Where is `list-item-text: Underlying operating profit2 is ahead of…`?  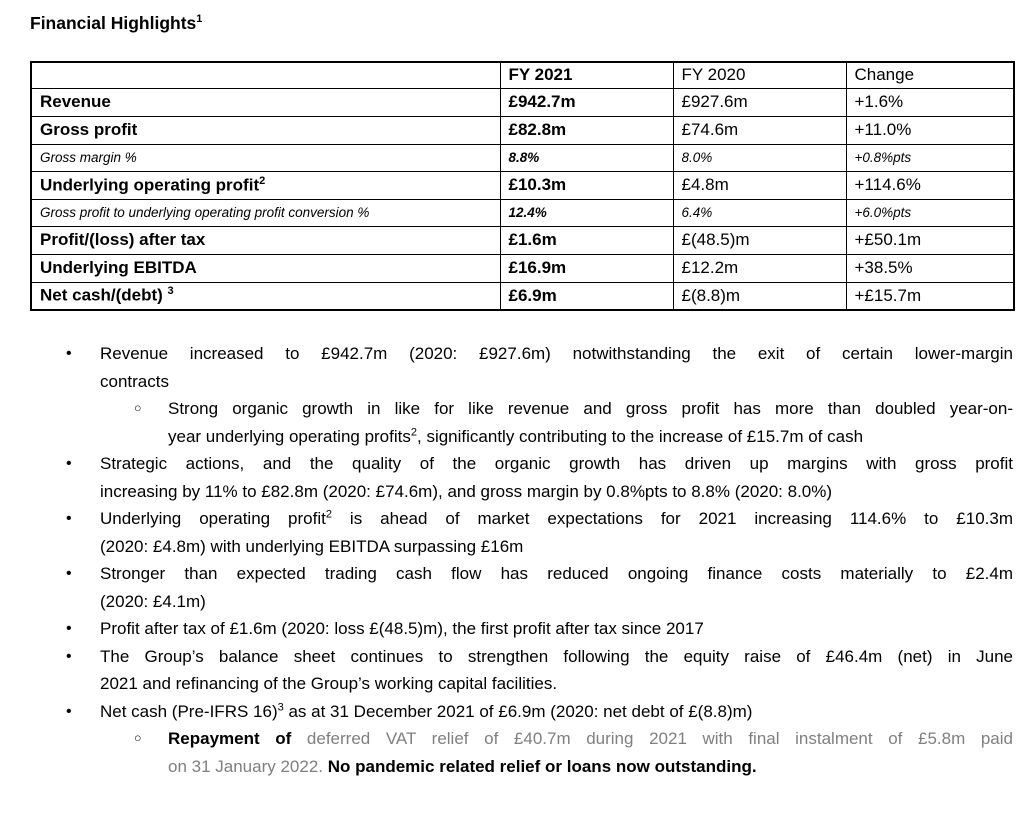 list-item-text: Underlying operating profit2 is ahead of… is located at coordinates (556, 532).